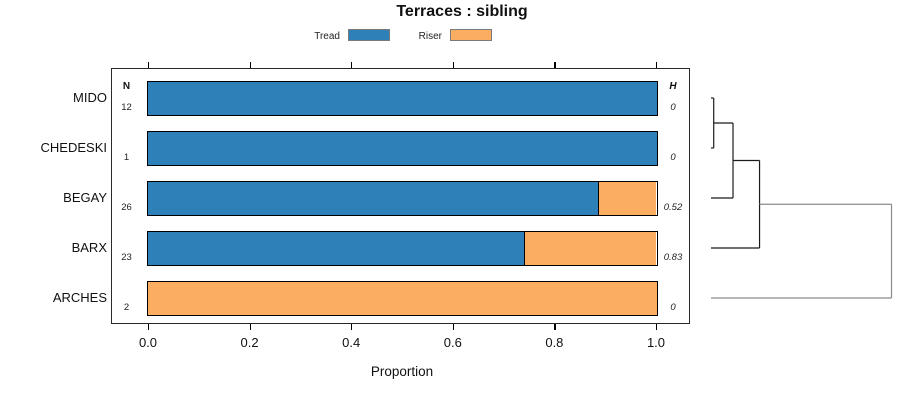 The image size is (900, 400). I want to click on n-value: 1, so click(126, 157).